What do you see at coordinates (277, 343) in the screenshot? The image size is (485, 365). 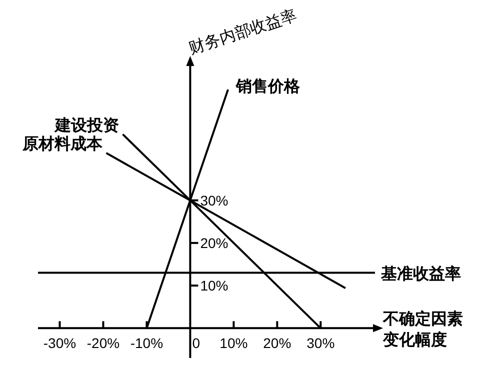 I see `x-tick-label: 20%` at bounding box center [277, 343].